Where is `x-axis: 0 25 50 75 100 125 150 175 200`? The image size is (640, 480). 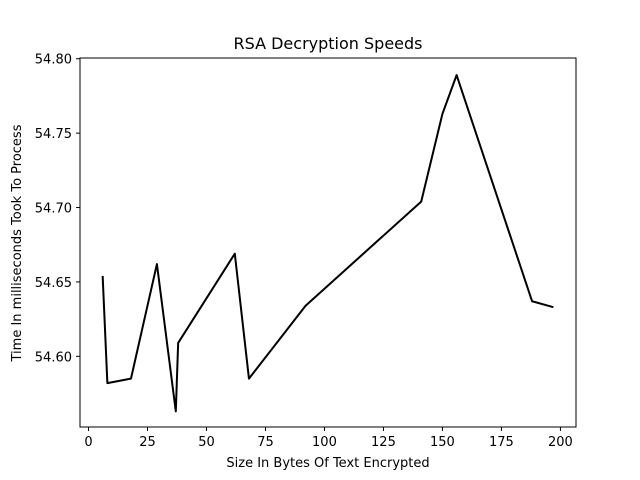
x-axis: 0 25 50 75 100 125 150 175 200 is located at coordinates (328, 438).